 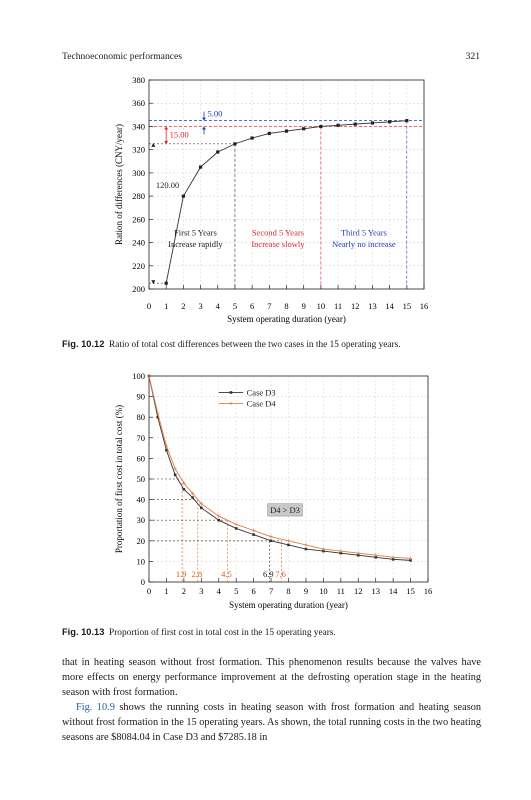 I want to click on comparison-label: D4 > D3, so click(x=285, y=510).